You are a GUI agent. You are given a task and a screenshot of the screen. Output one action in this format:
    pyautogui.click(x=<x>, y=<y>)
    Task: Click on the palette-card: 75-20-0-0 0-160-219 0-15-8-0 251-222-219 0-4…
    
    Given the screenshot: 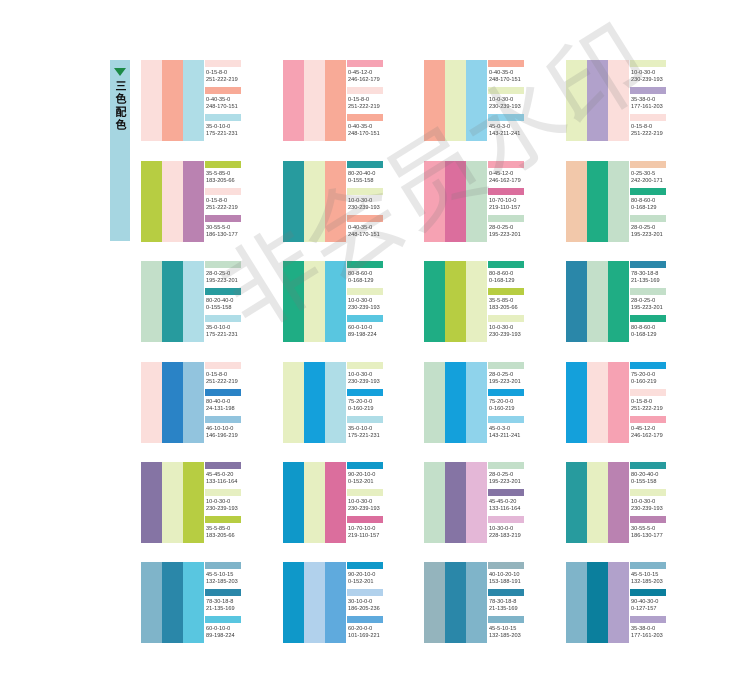 What is the action you would take?
    pyautogui.click(x=616, y=402)
    